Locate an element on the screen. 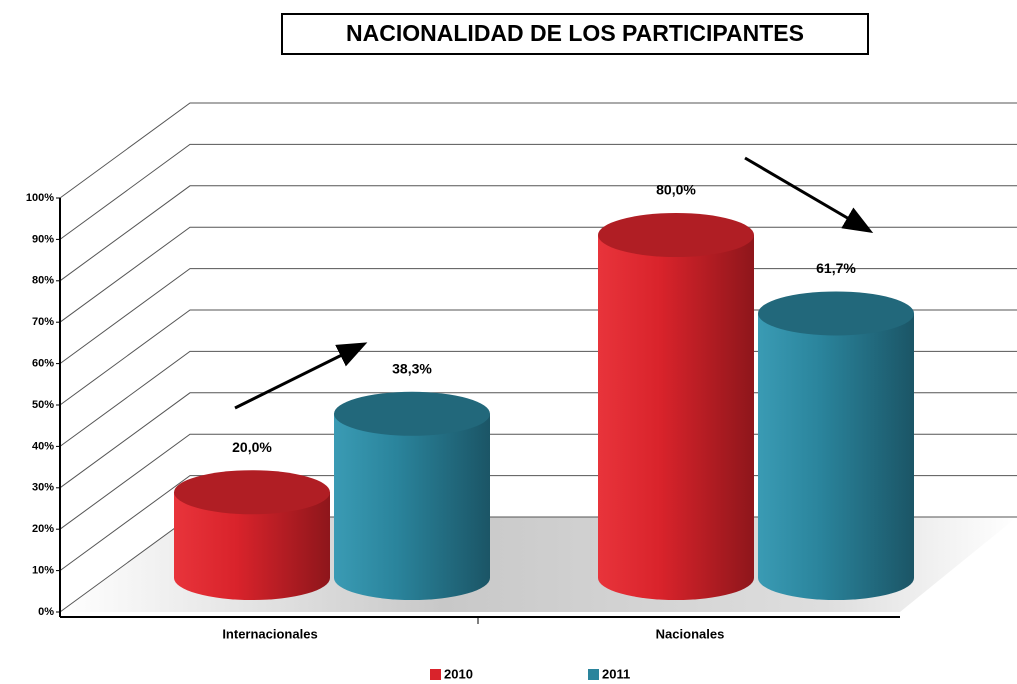 This screenshot has height=684, width=1017. chart-title: NACIONALIDAD DE LOS PARTICIPANTES is located at coordinates (575, 33).